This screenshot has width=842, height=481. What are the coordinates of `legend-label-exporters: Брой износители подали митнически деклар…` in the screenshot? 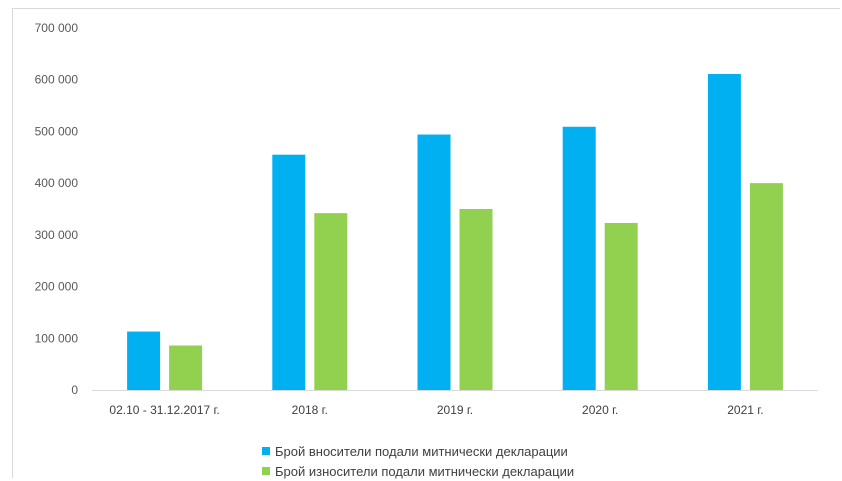 It's located at (425, 471).